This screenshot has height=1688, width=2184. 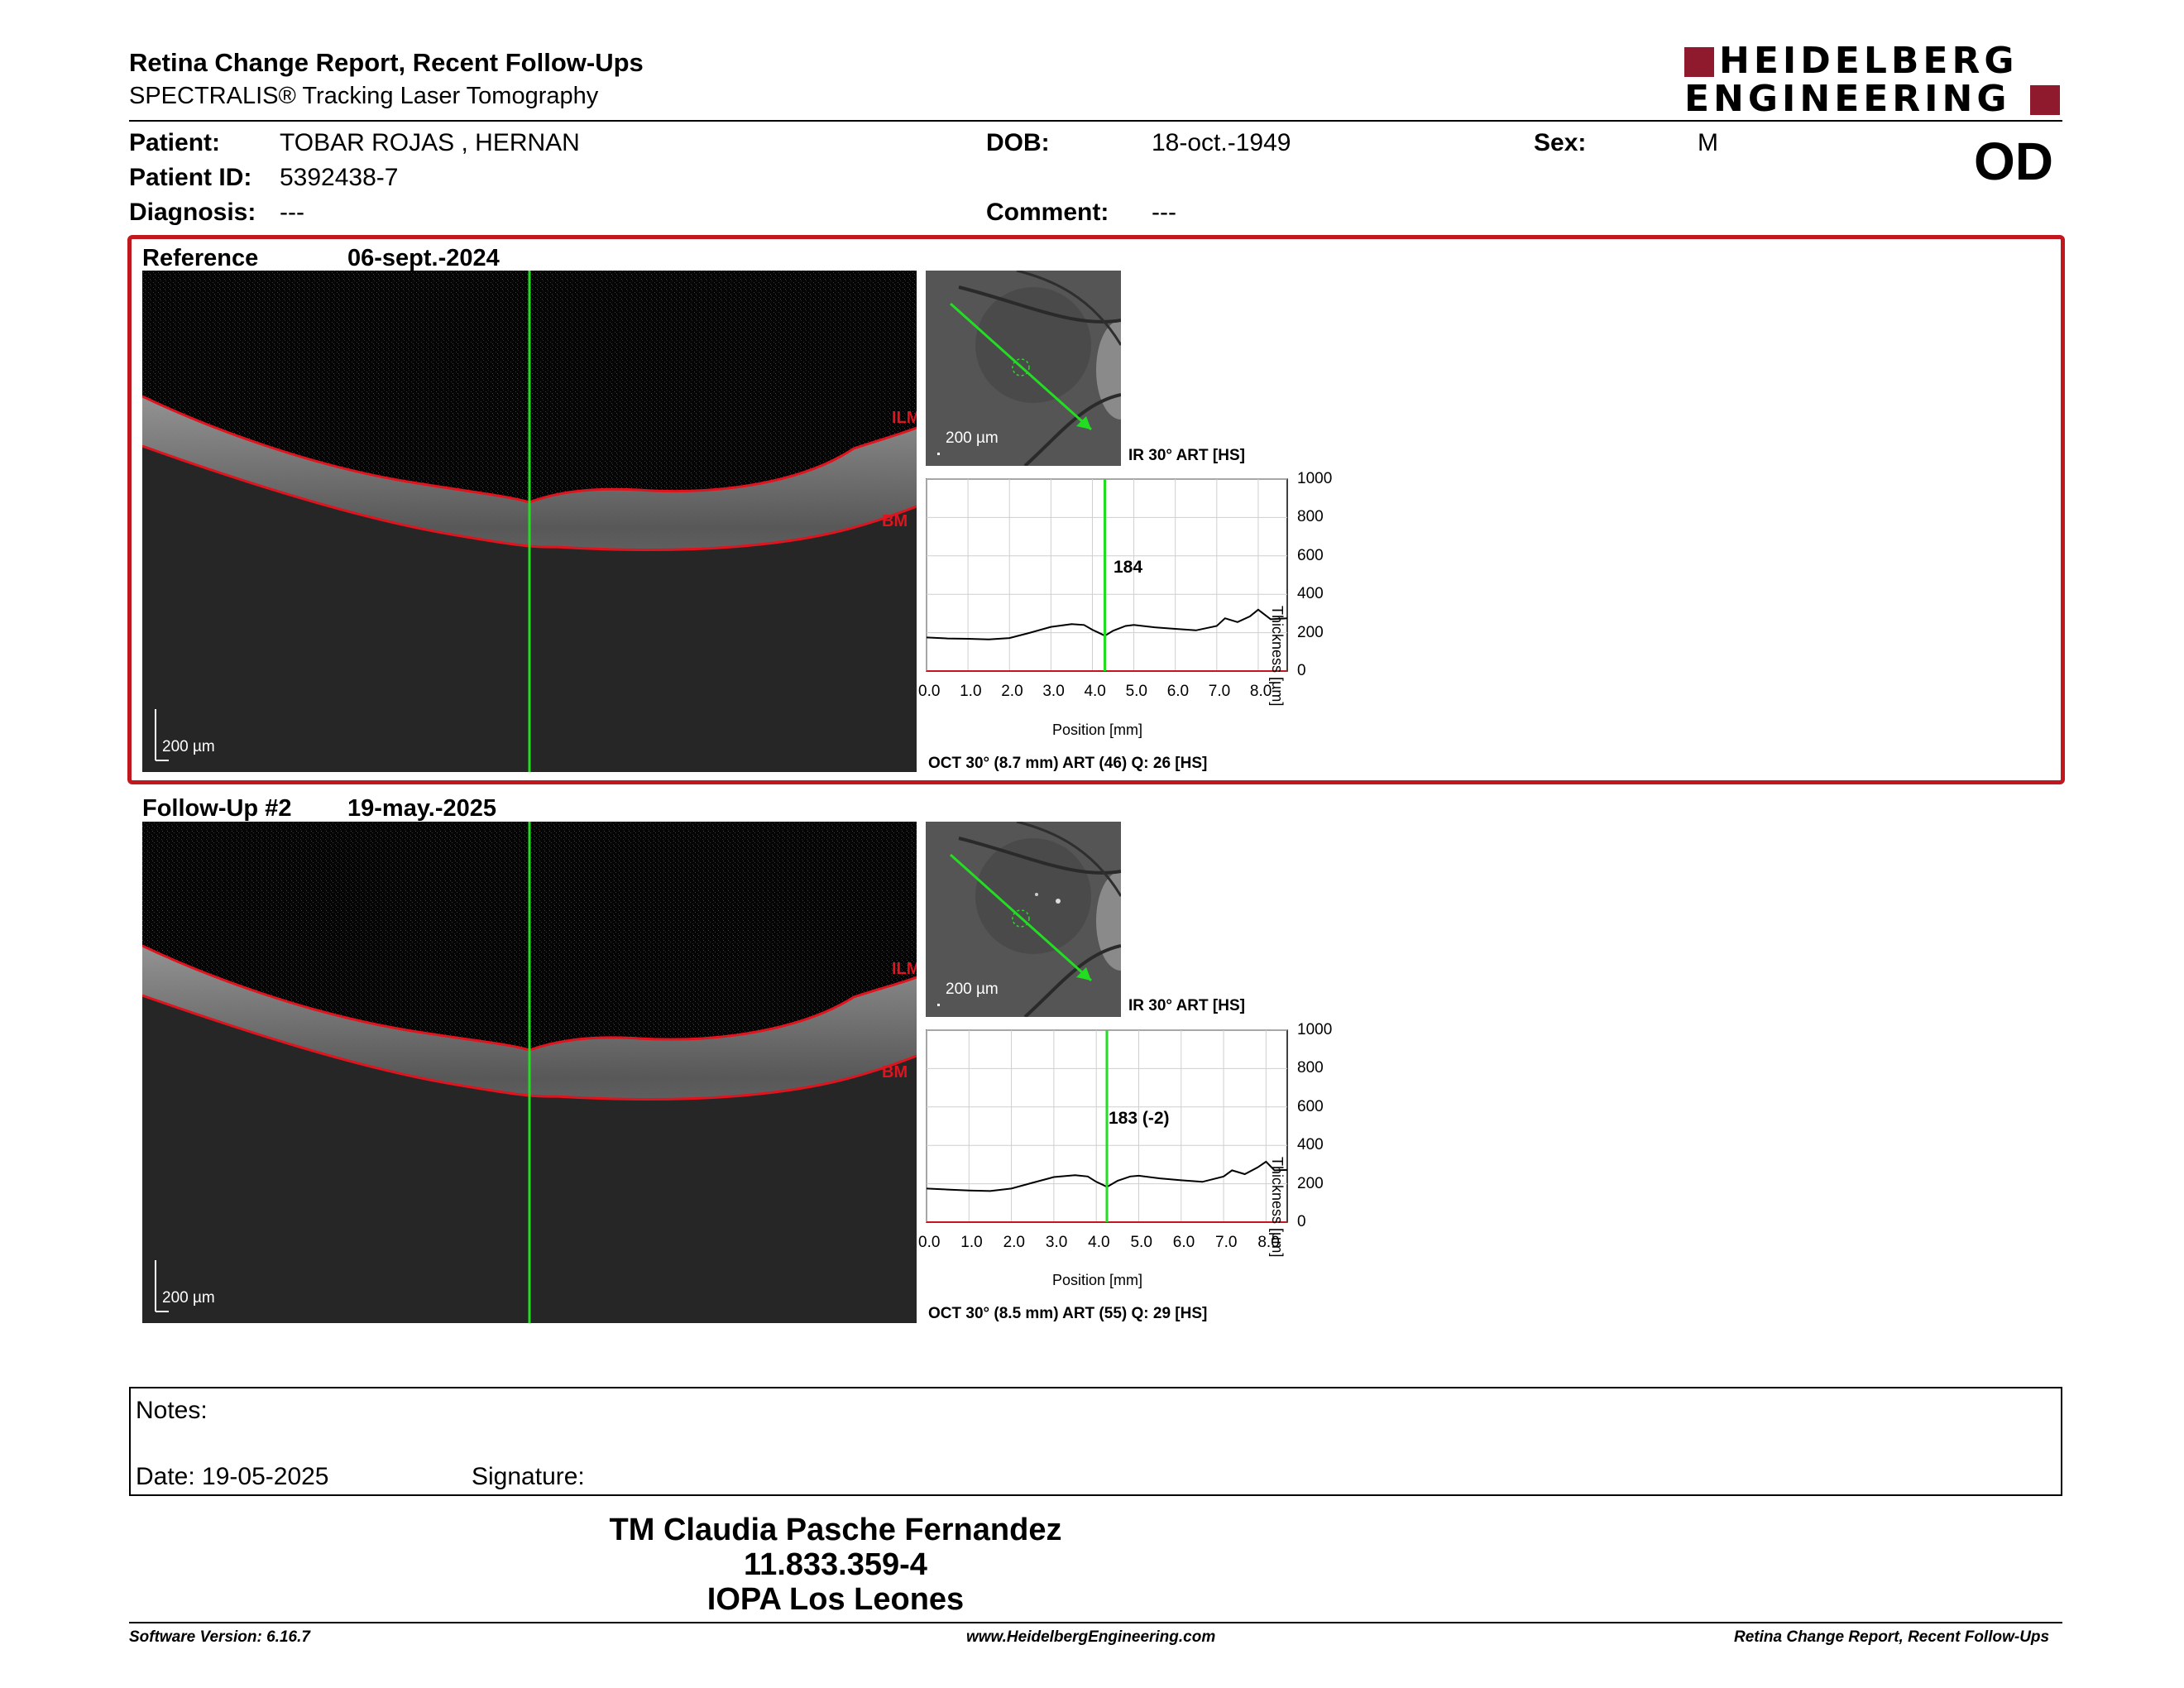 I want to click on dob-label: DOB:, so click(x=1018, y=142).